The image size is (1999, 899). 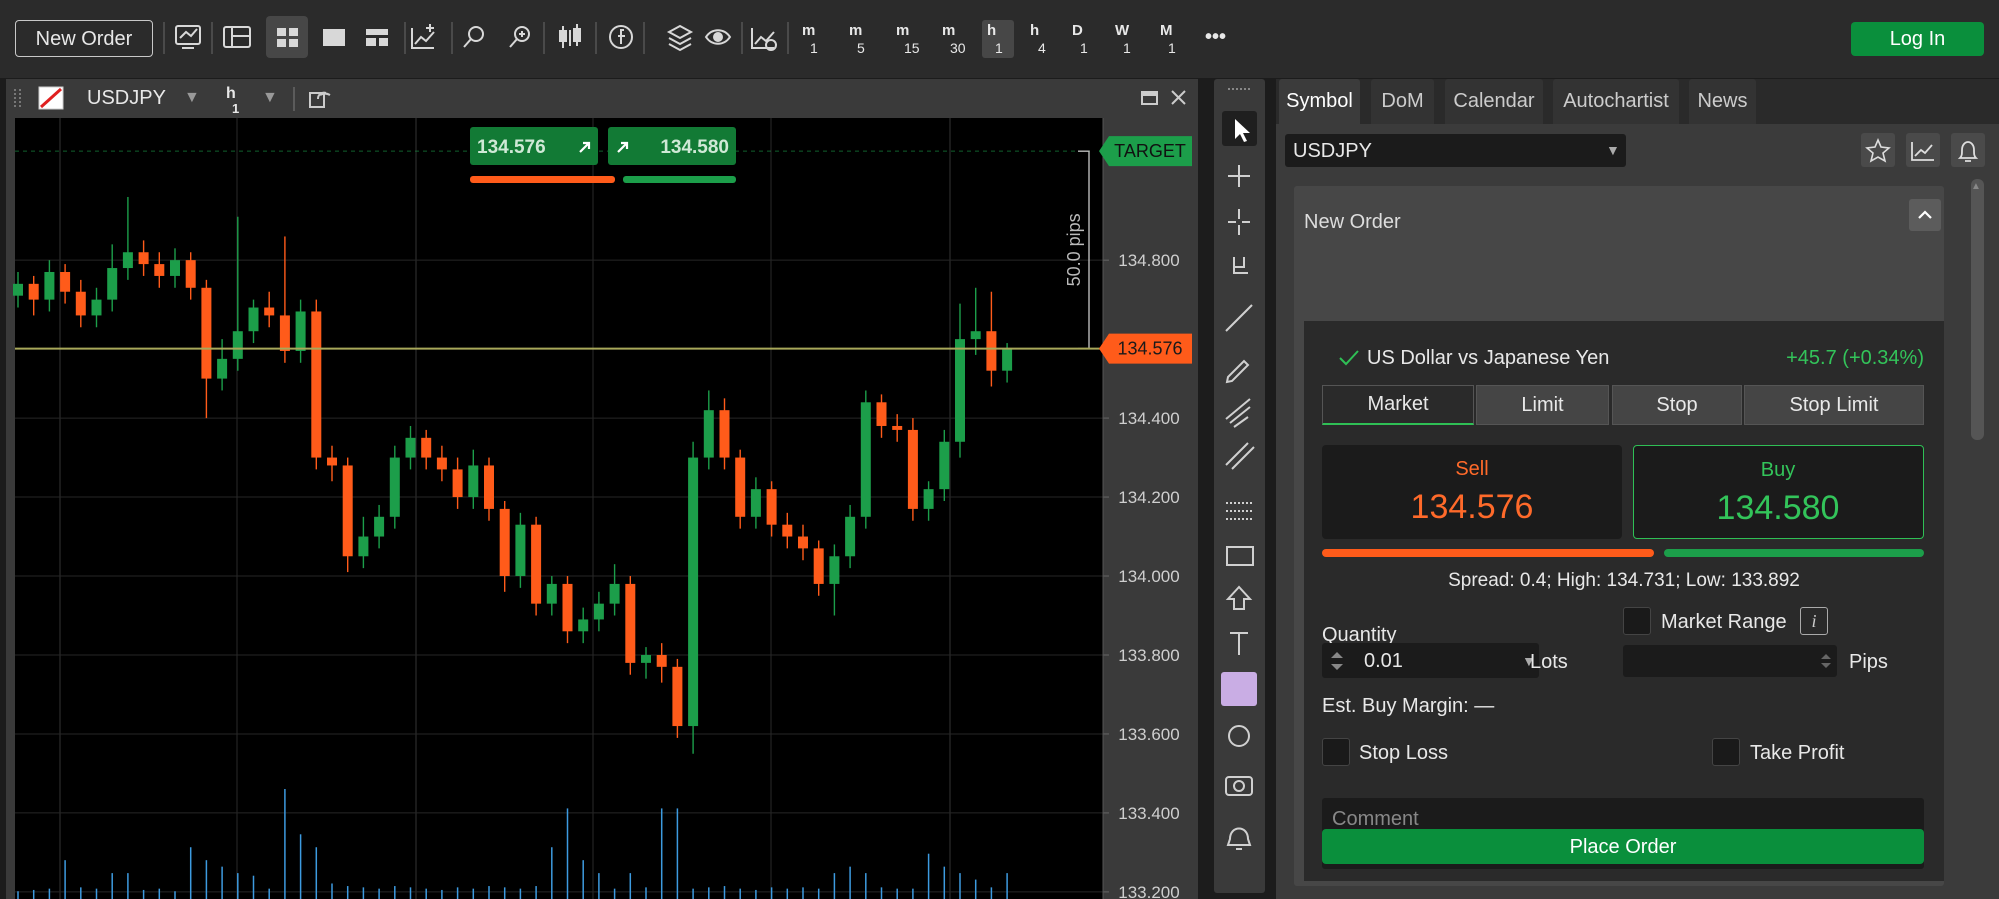 I want to click on quantity-value: 0.01, so click(x=1383, y=661).